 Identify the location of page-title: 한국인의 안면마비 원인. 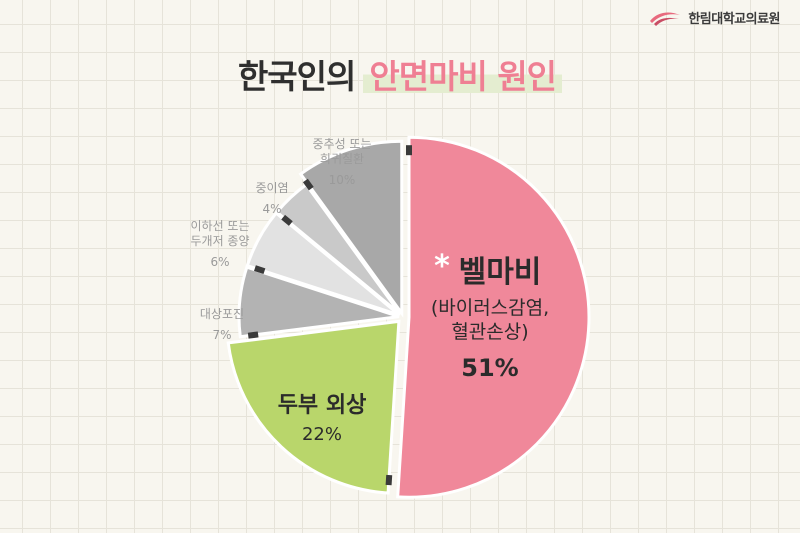
(400, 74).